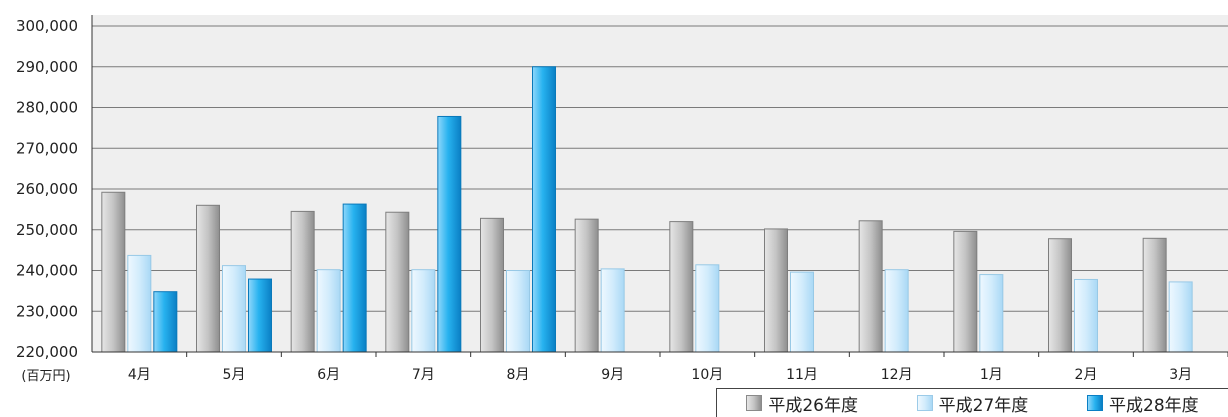 The width and height of the screenshot is (1228, 417). What do you see at coordinates (1095, 403) in the screenshot?
I see `legend-swatch-h28` at bounding box center [1095, 403].